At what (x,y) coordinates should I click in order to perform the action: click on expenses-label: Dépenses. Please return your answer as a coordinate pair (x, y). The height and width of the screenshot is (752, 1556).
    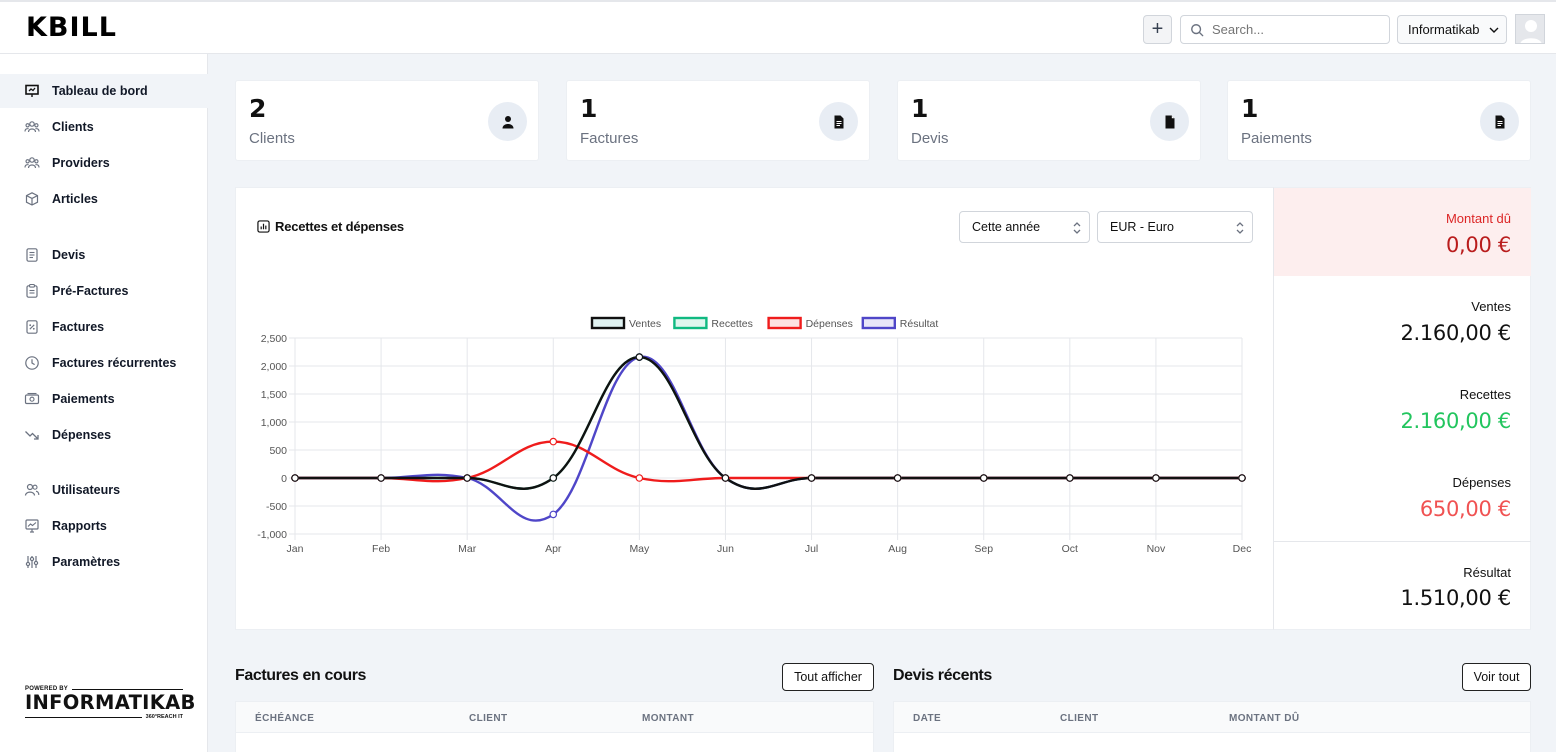
    Looking at the image, I should click on (1481, 482).